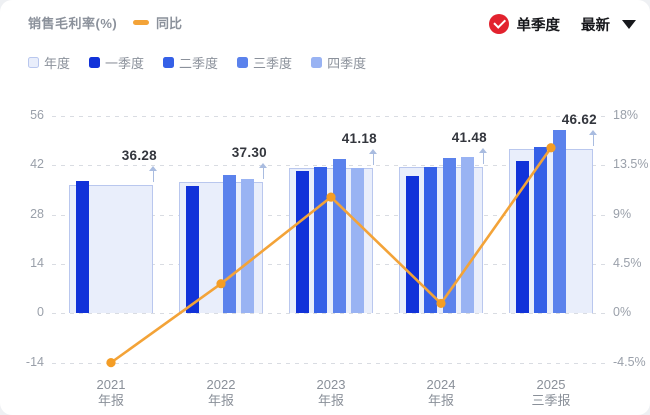 This screenshot has height=415, width=650. I want to click on bar-value-label: 37.30, so click(249, 152).